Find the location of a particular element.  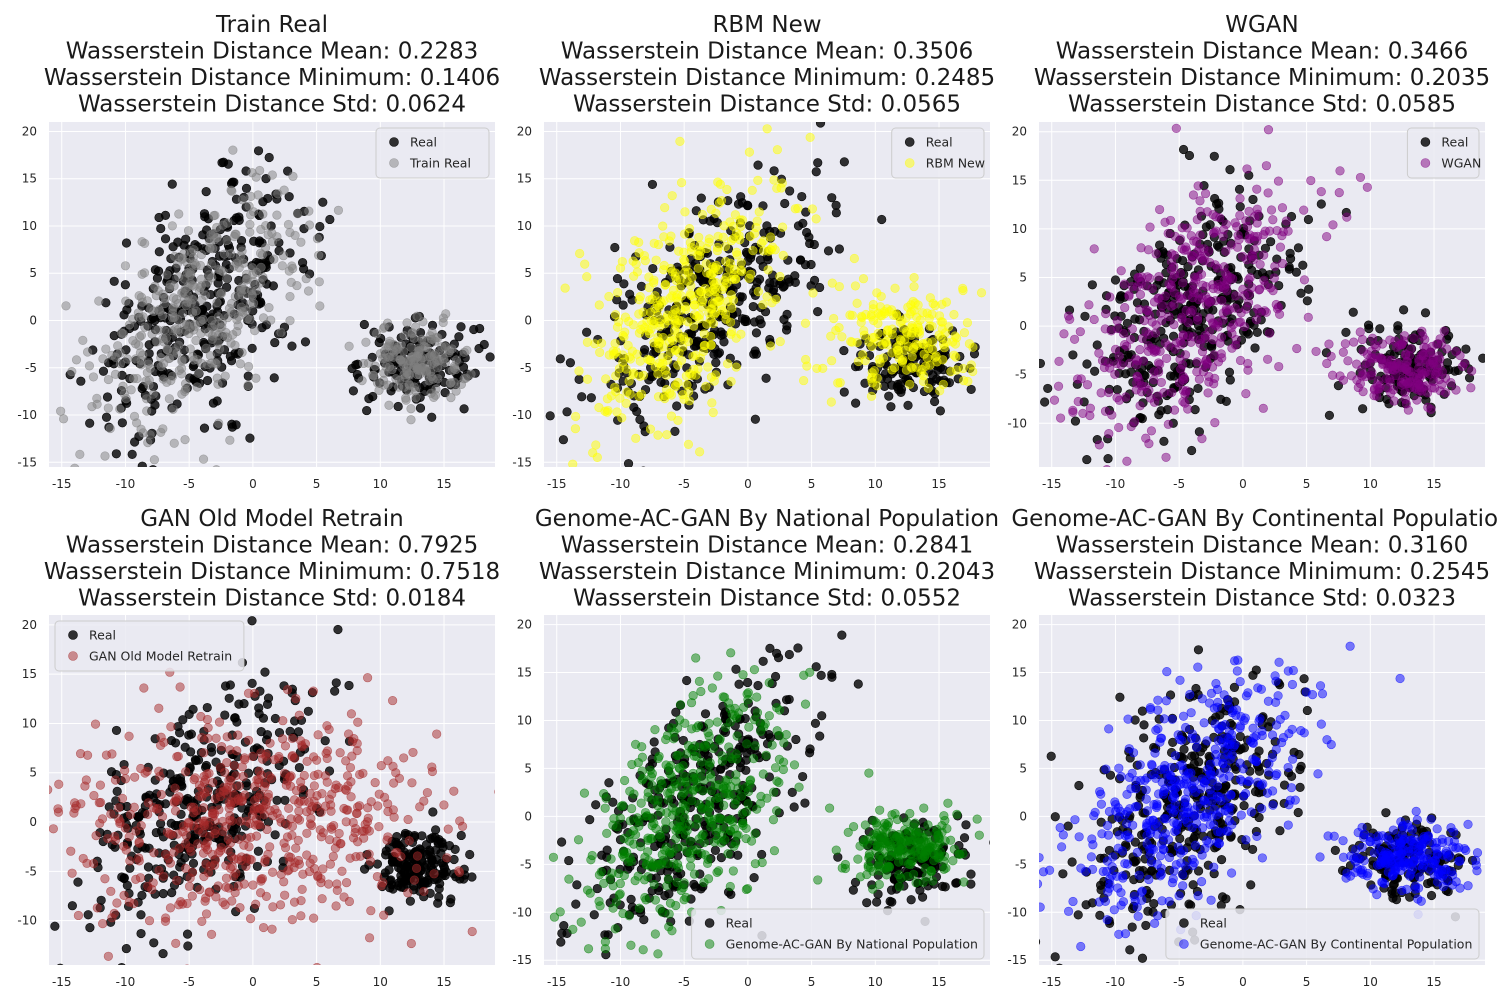

y-tick-label: -10 is located at coordinates (522, 912).